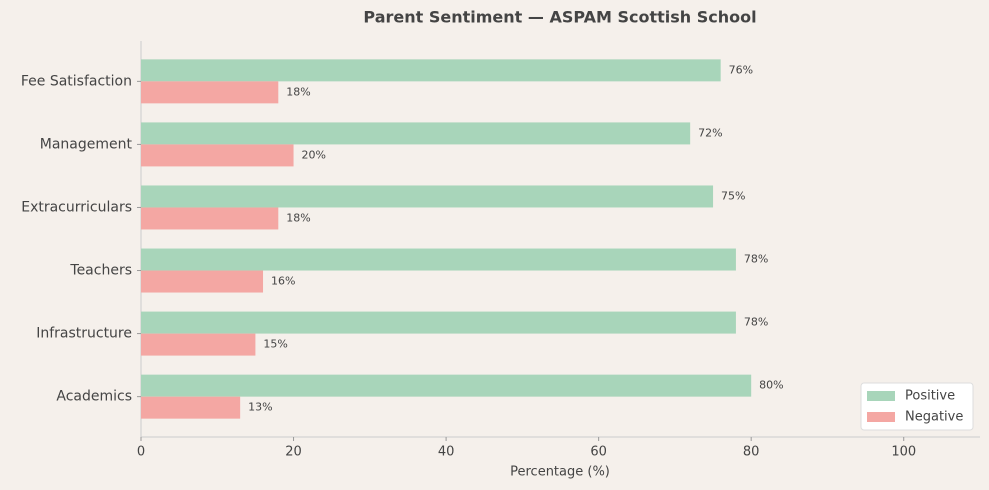 This screenshot has width=989, height=490. Describe the element at coordinates (710, 132) in the screenshot. I see `value-label: 72%` at that location.